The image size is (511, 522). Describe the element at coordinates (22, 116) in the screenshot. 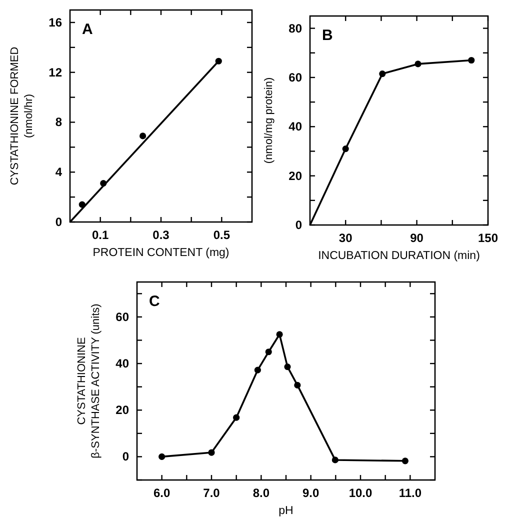

I see `y-axis-title: CYSTATHIONINE FORMED (nmol/hr)` at that location.